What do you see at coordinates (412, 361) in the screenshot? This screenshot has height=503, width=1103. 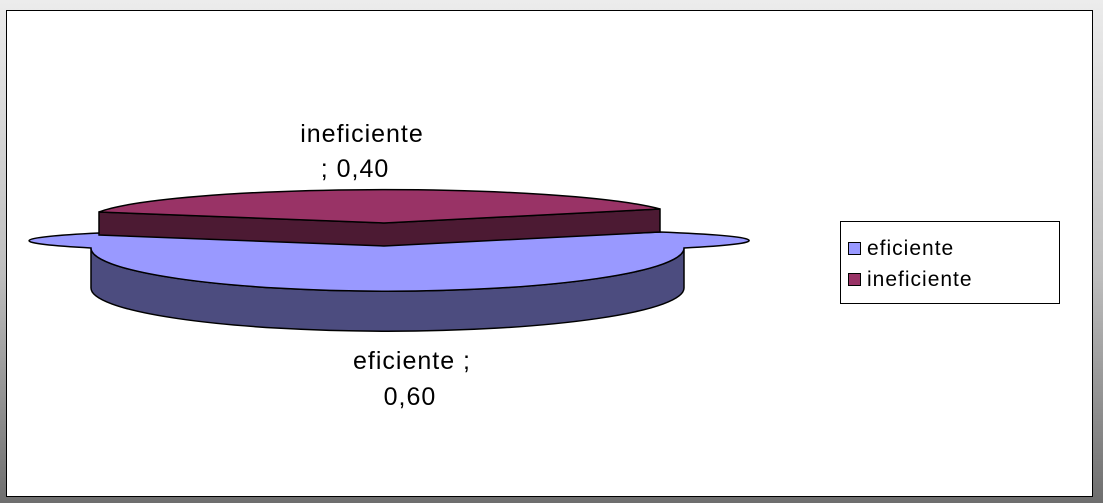 I see `data-label-eficiente-name: eficiente ;` at bounding box center [412, 361].